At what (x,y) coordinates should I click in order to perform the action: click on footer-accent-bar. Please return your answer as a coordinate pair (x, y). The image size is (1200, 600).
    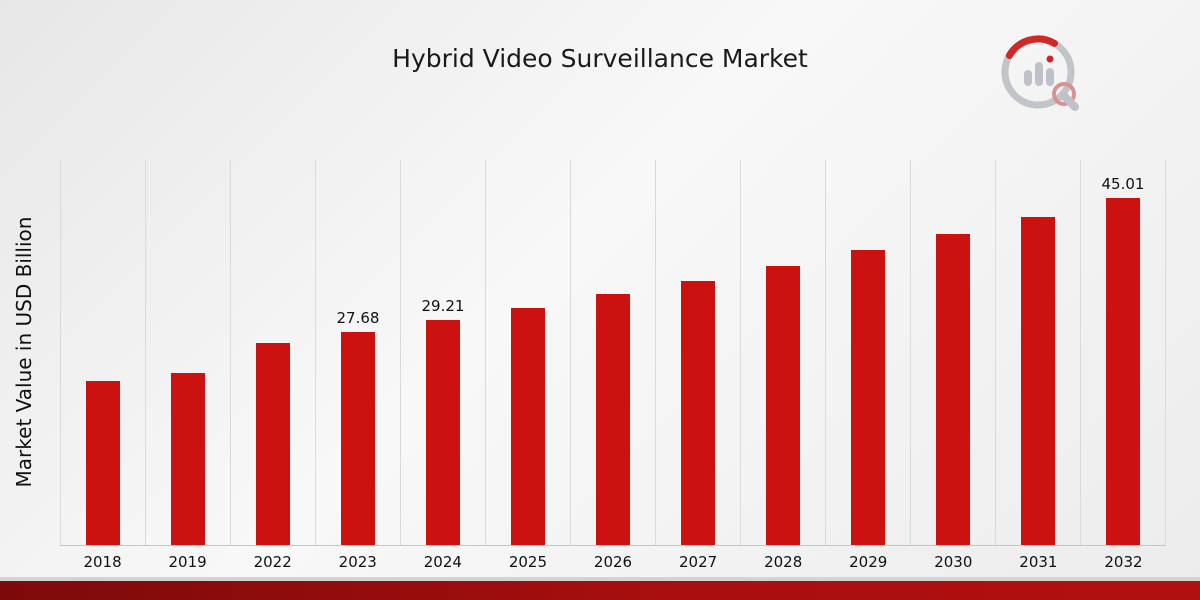
    Looking at the image, I should click on (600, 590).